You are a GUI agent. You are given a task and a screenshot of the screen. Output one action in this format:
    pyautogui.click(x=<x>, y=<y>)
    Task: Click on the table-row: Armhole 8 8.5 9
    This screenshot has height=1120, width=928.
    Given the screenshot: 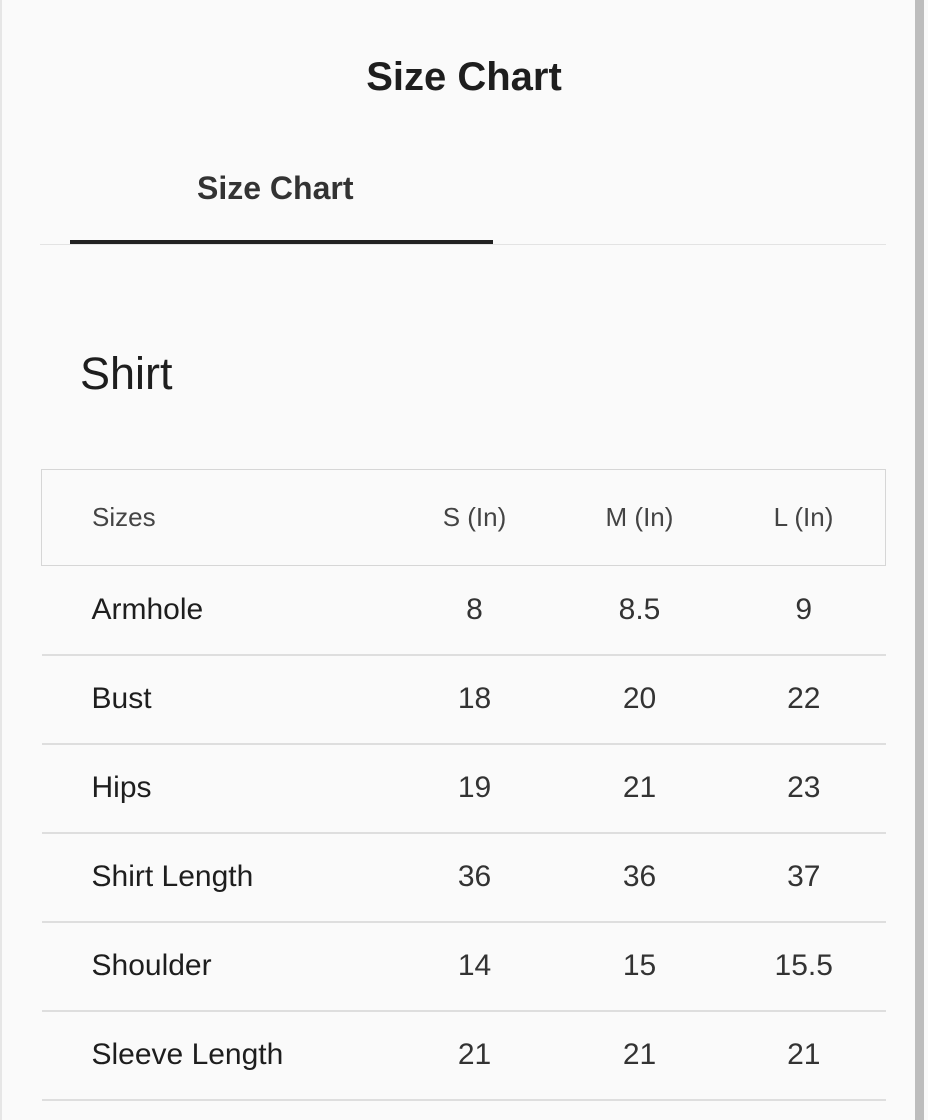 What is the action you would take?
    pyautogui.click(x=463, y=610)
    